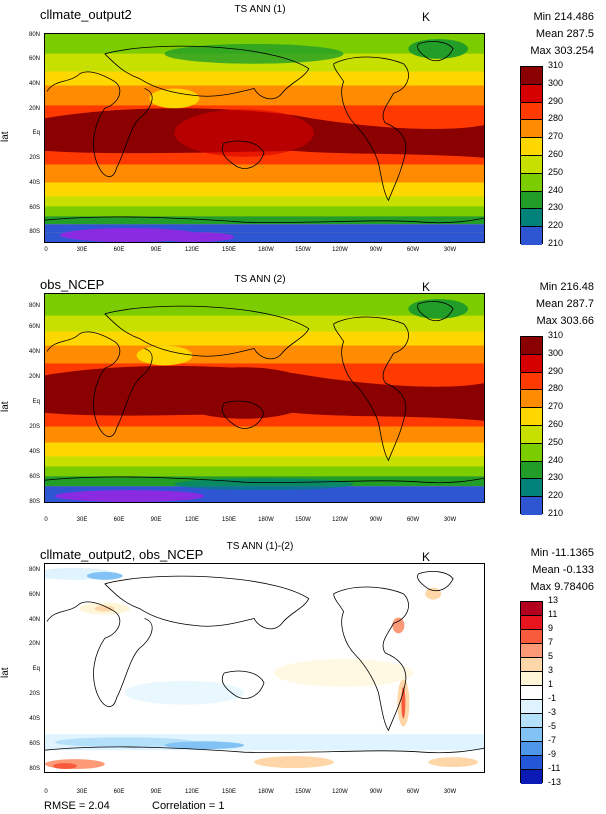 This screenshot has height=814, width=606. What do you see at coordinates (556, 207) in the screenshot?
I see `colorbar-label: 230` at bounding box center [556, 207].